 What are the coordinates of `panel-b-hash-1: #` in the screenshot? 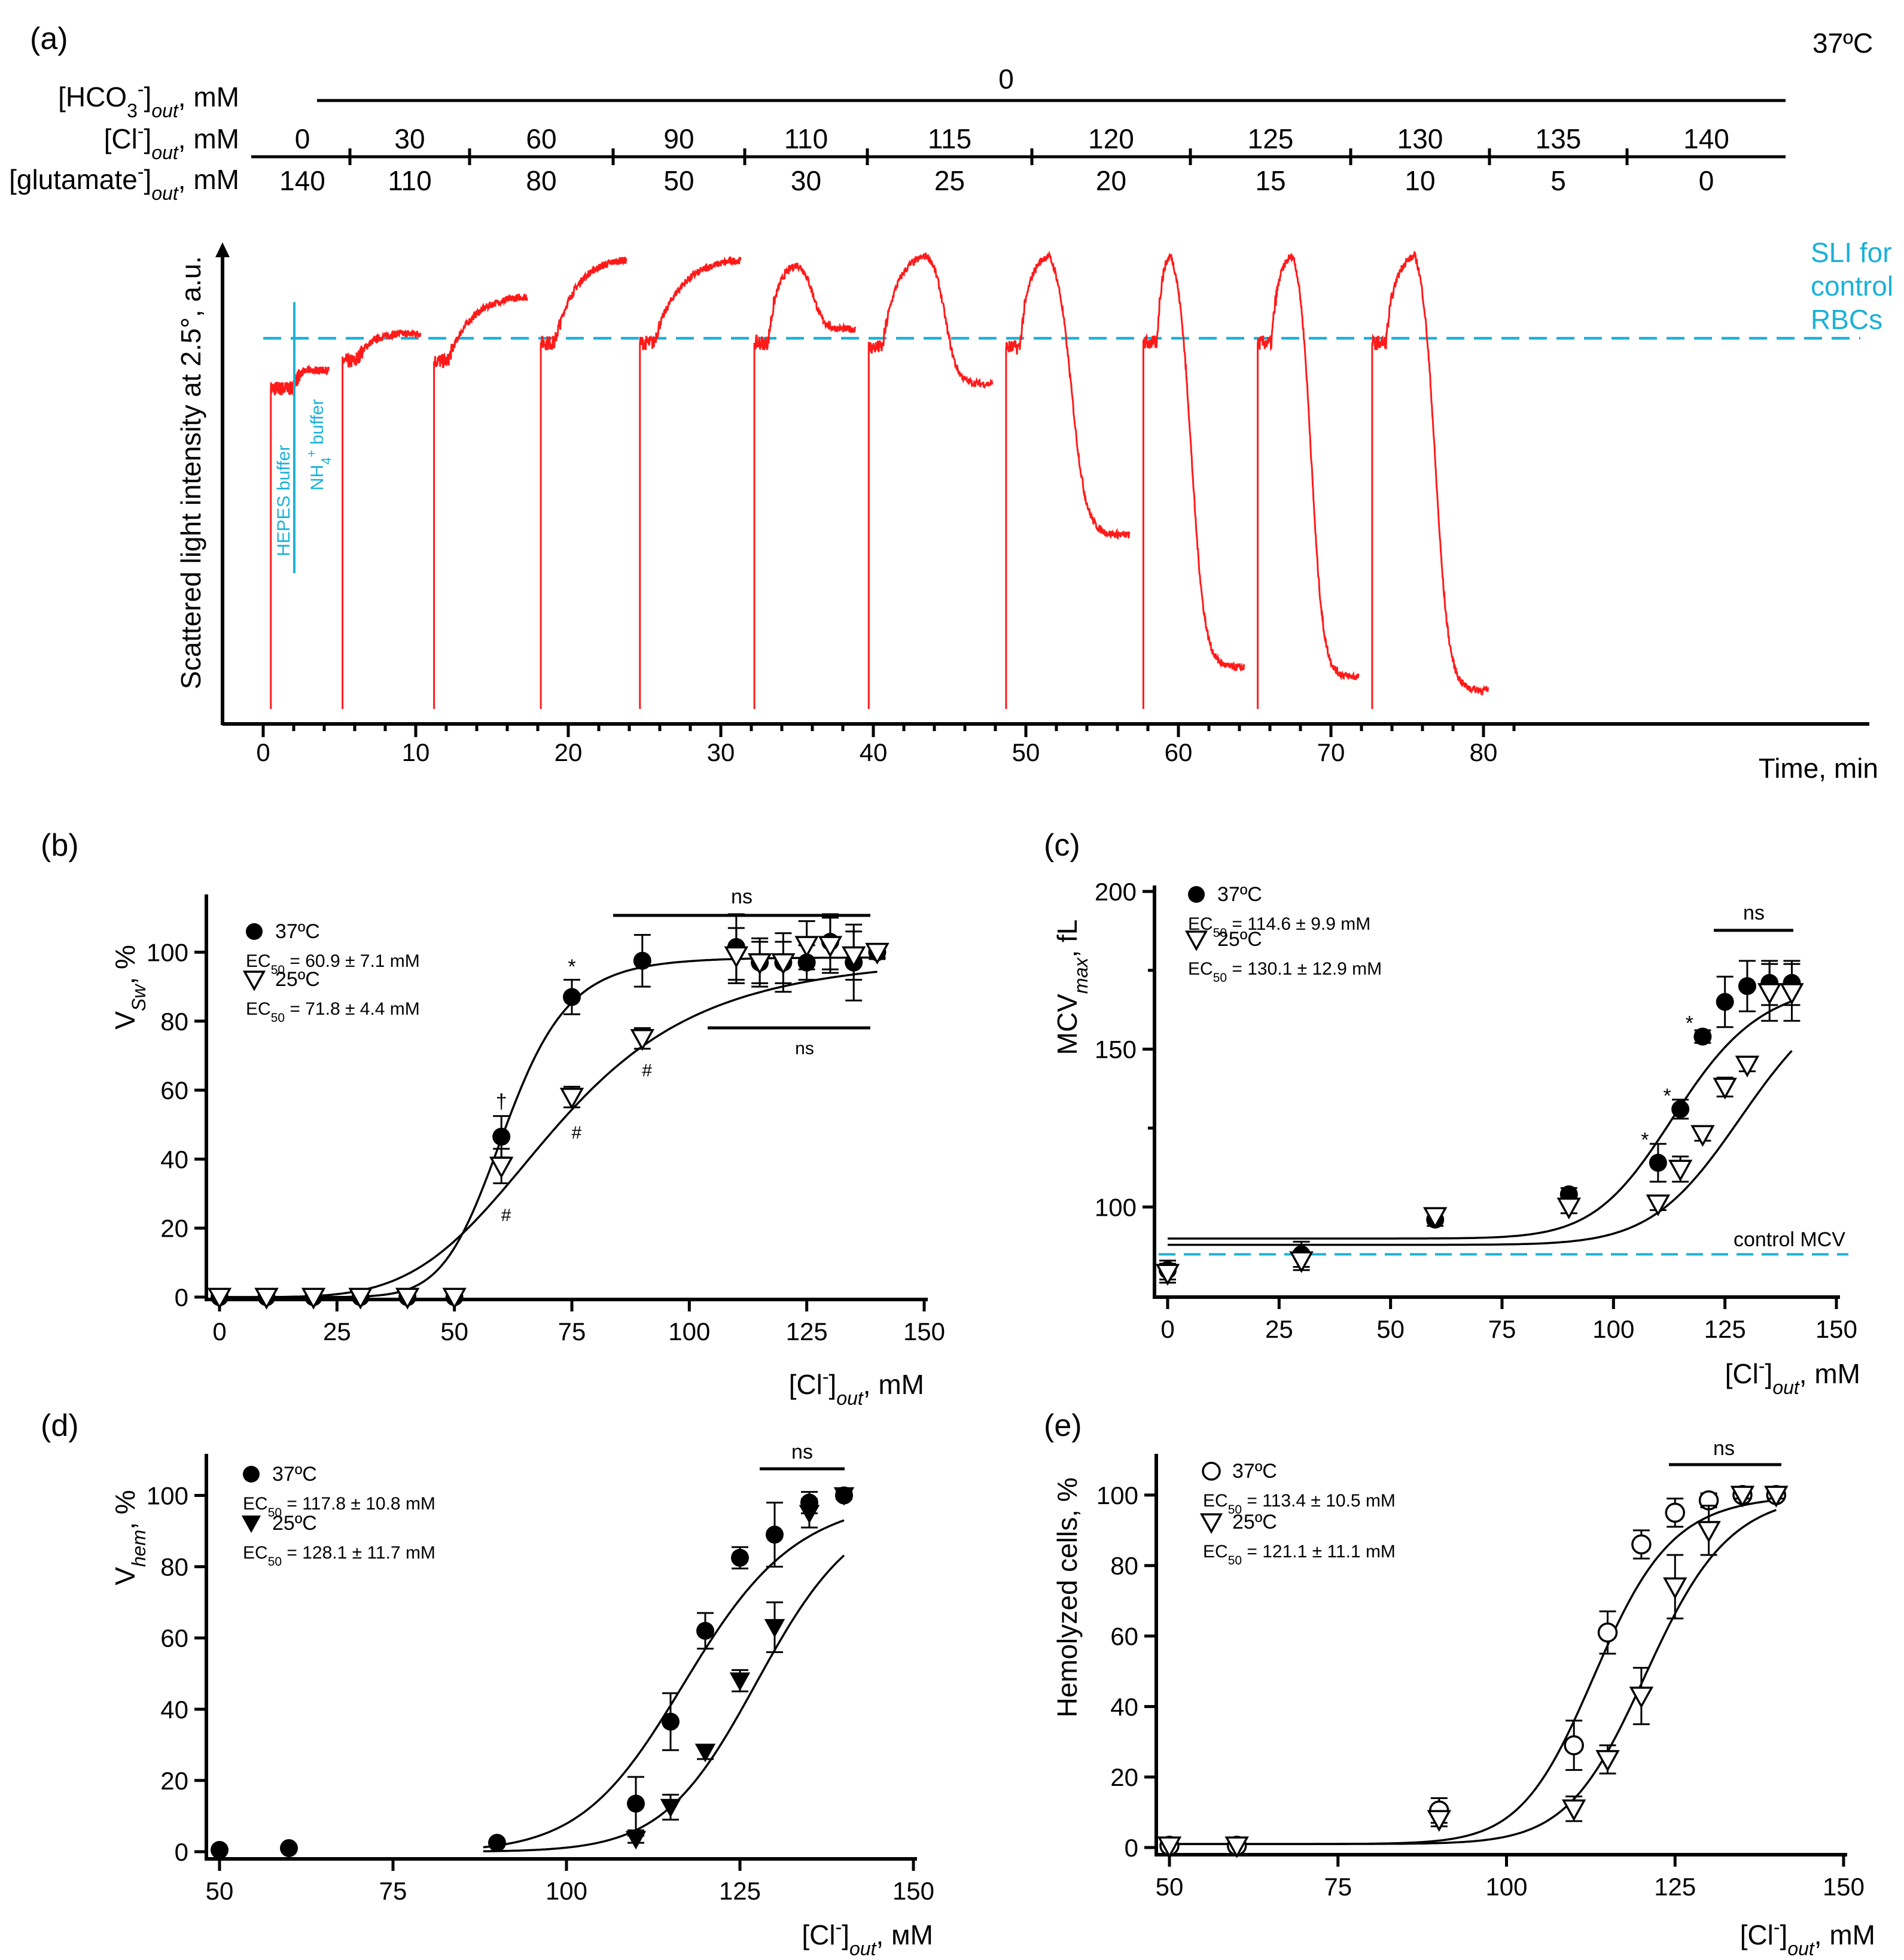 It's located at (506, 1215).